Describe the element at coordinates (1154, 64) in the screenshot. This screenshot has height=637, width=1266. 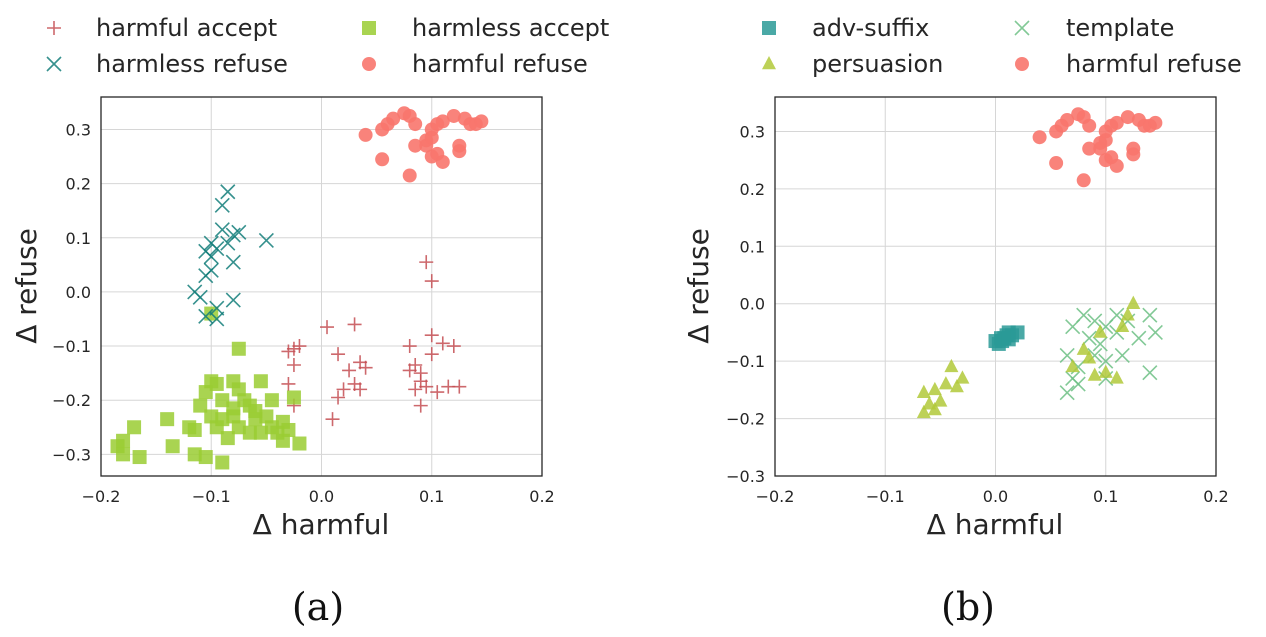
I see `legend-b-label-harmful-refuse: harmful refuse` at that location.